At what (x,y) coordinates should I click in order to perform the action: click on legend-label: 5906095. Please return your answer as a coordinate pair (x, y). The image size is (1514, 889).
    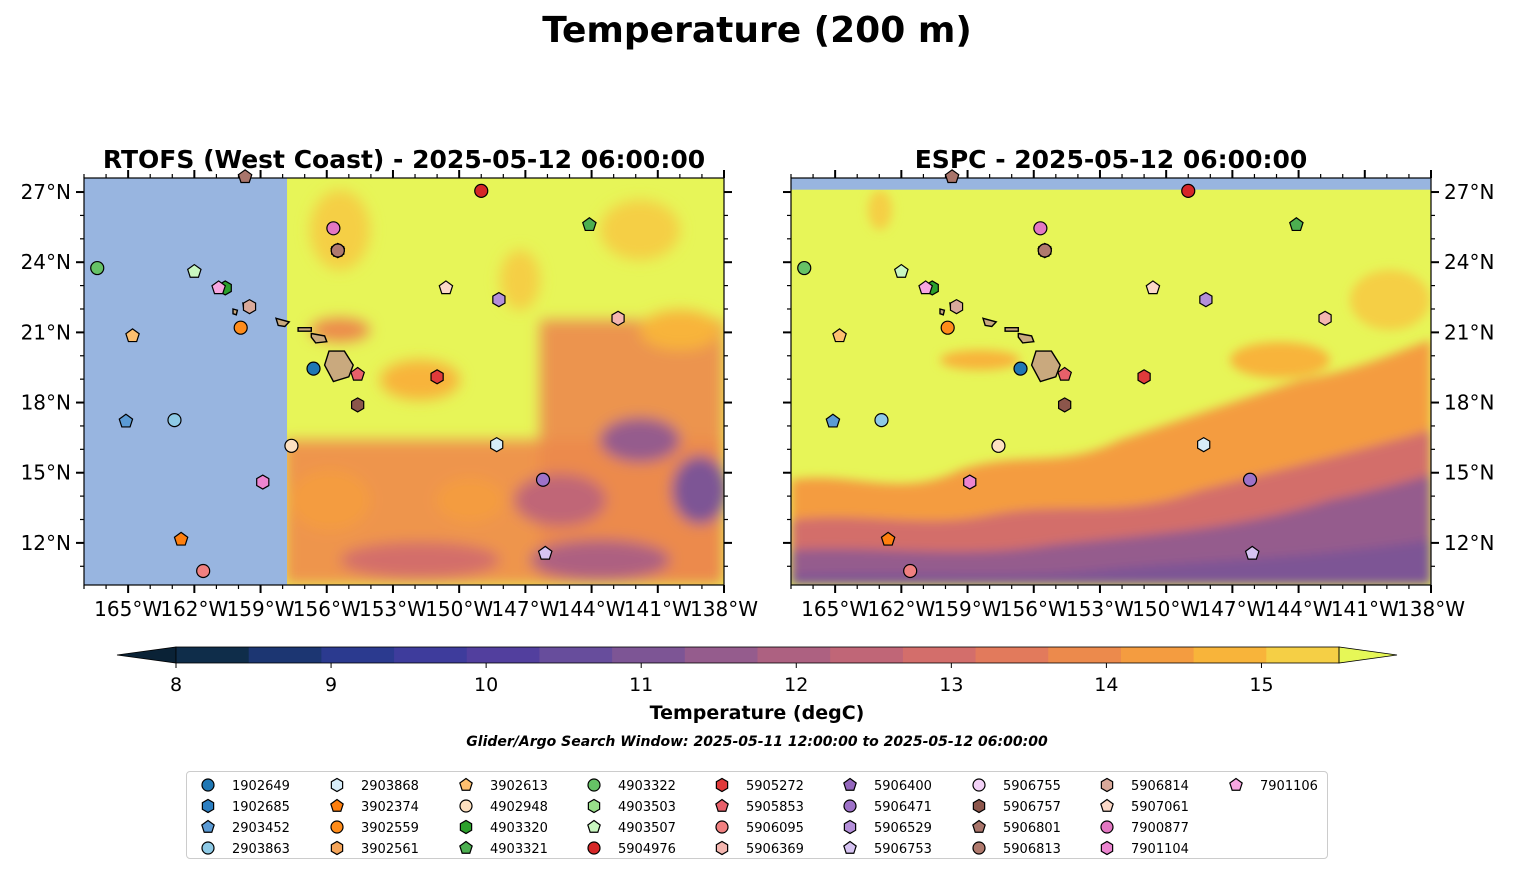
    Looking at the image, I should click on (775, 828).